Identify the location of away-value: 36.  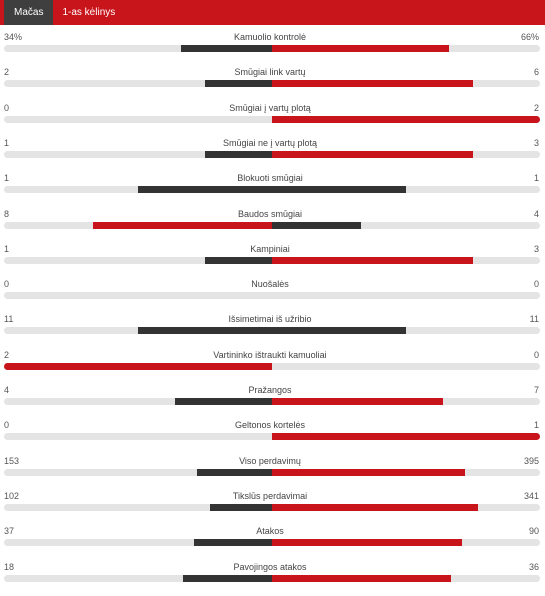
(533, 566).